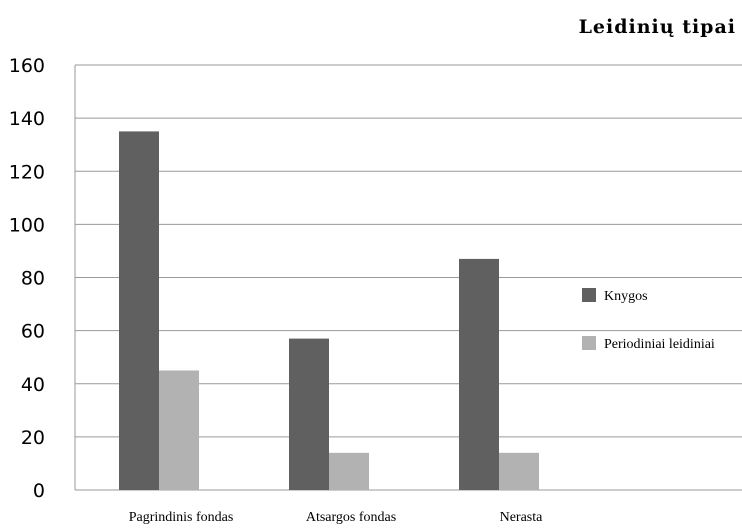 Image resolution: width=742 pixels, height=532 pixels. I want to click on y-tick-label: 80, so click(33, 279).